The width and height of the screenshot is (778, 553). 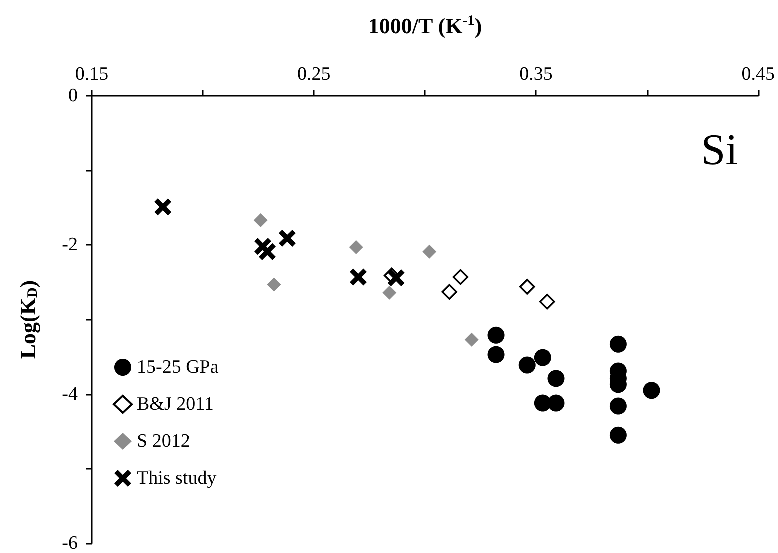 What do you see at coordinates (719, 150) in the screenshot?
I see `annotation: Si` at bounding box center [719, 150].